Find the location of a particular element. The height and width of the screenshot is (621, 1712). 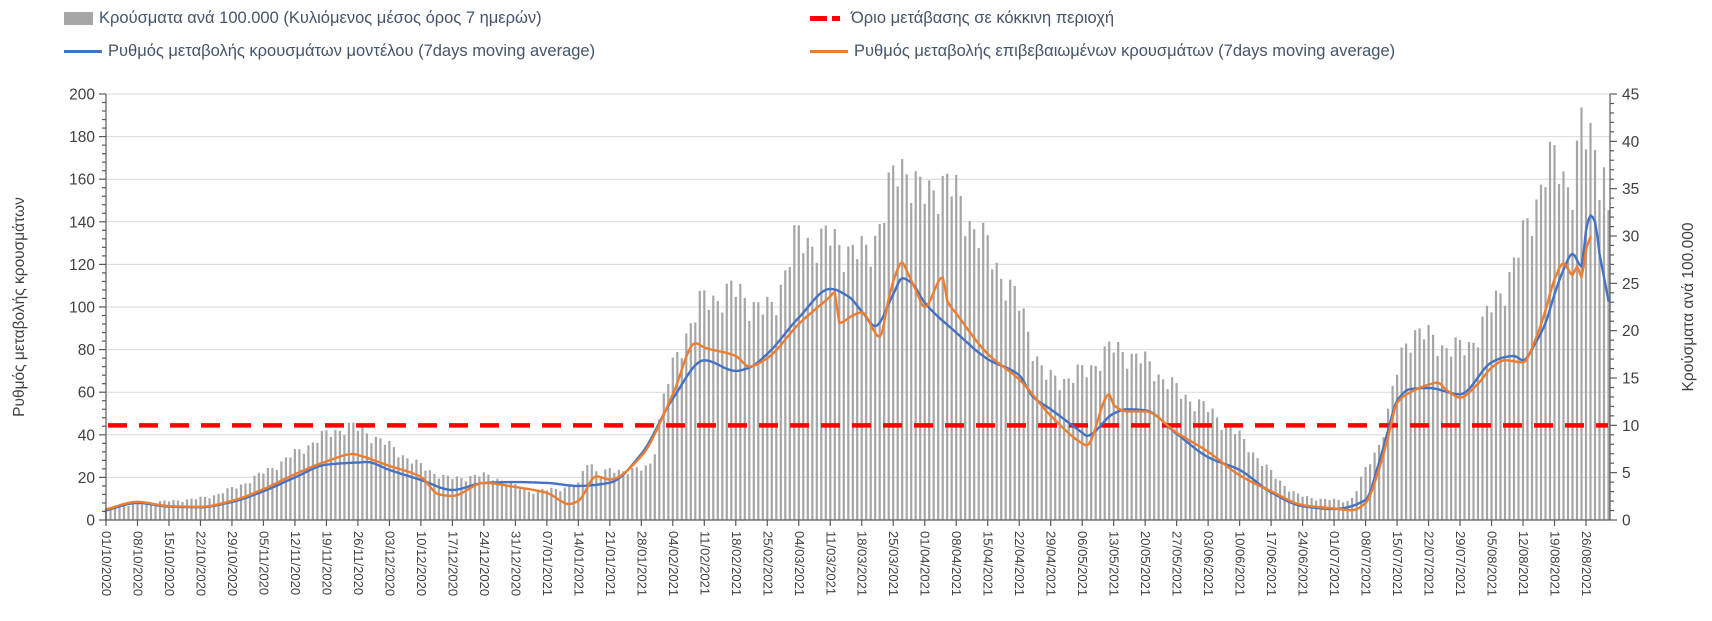

svg-text: 03/06/2021 is located at coordinates (1208, 563).